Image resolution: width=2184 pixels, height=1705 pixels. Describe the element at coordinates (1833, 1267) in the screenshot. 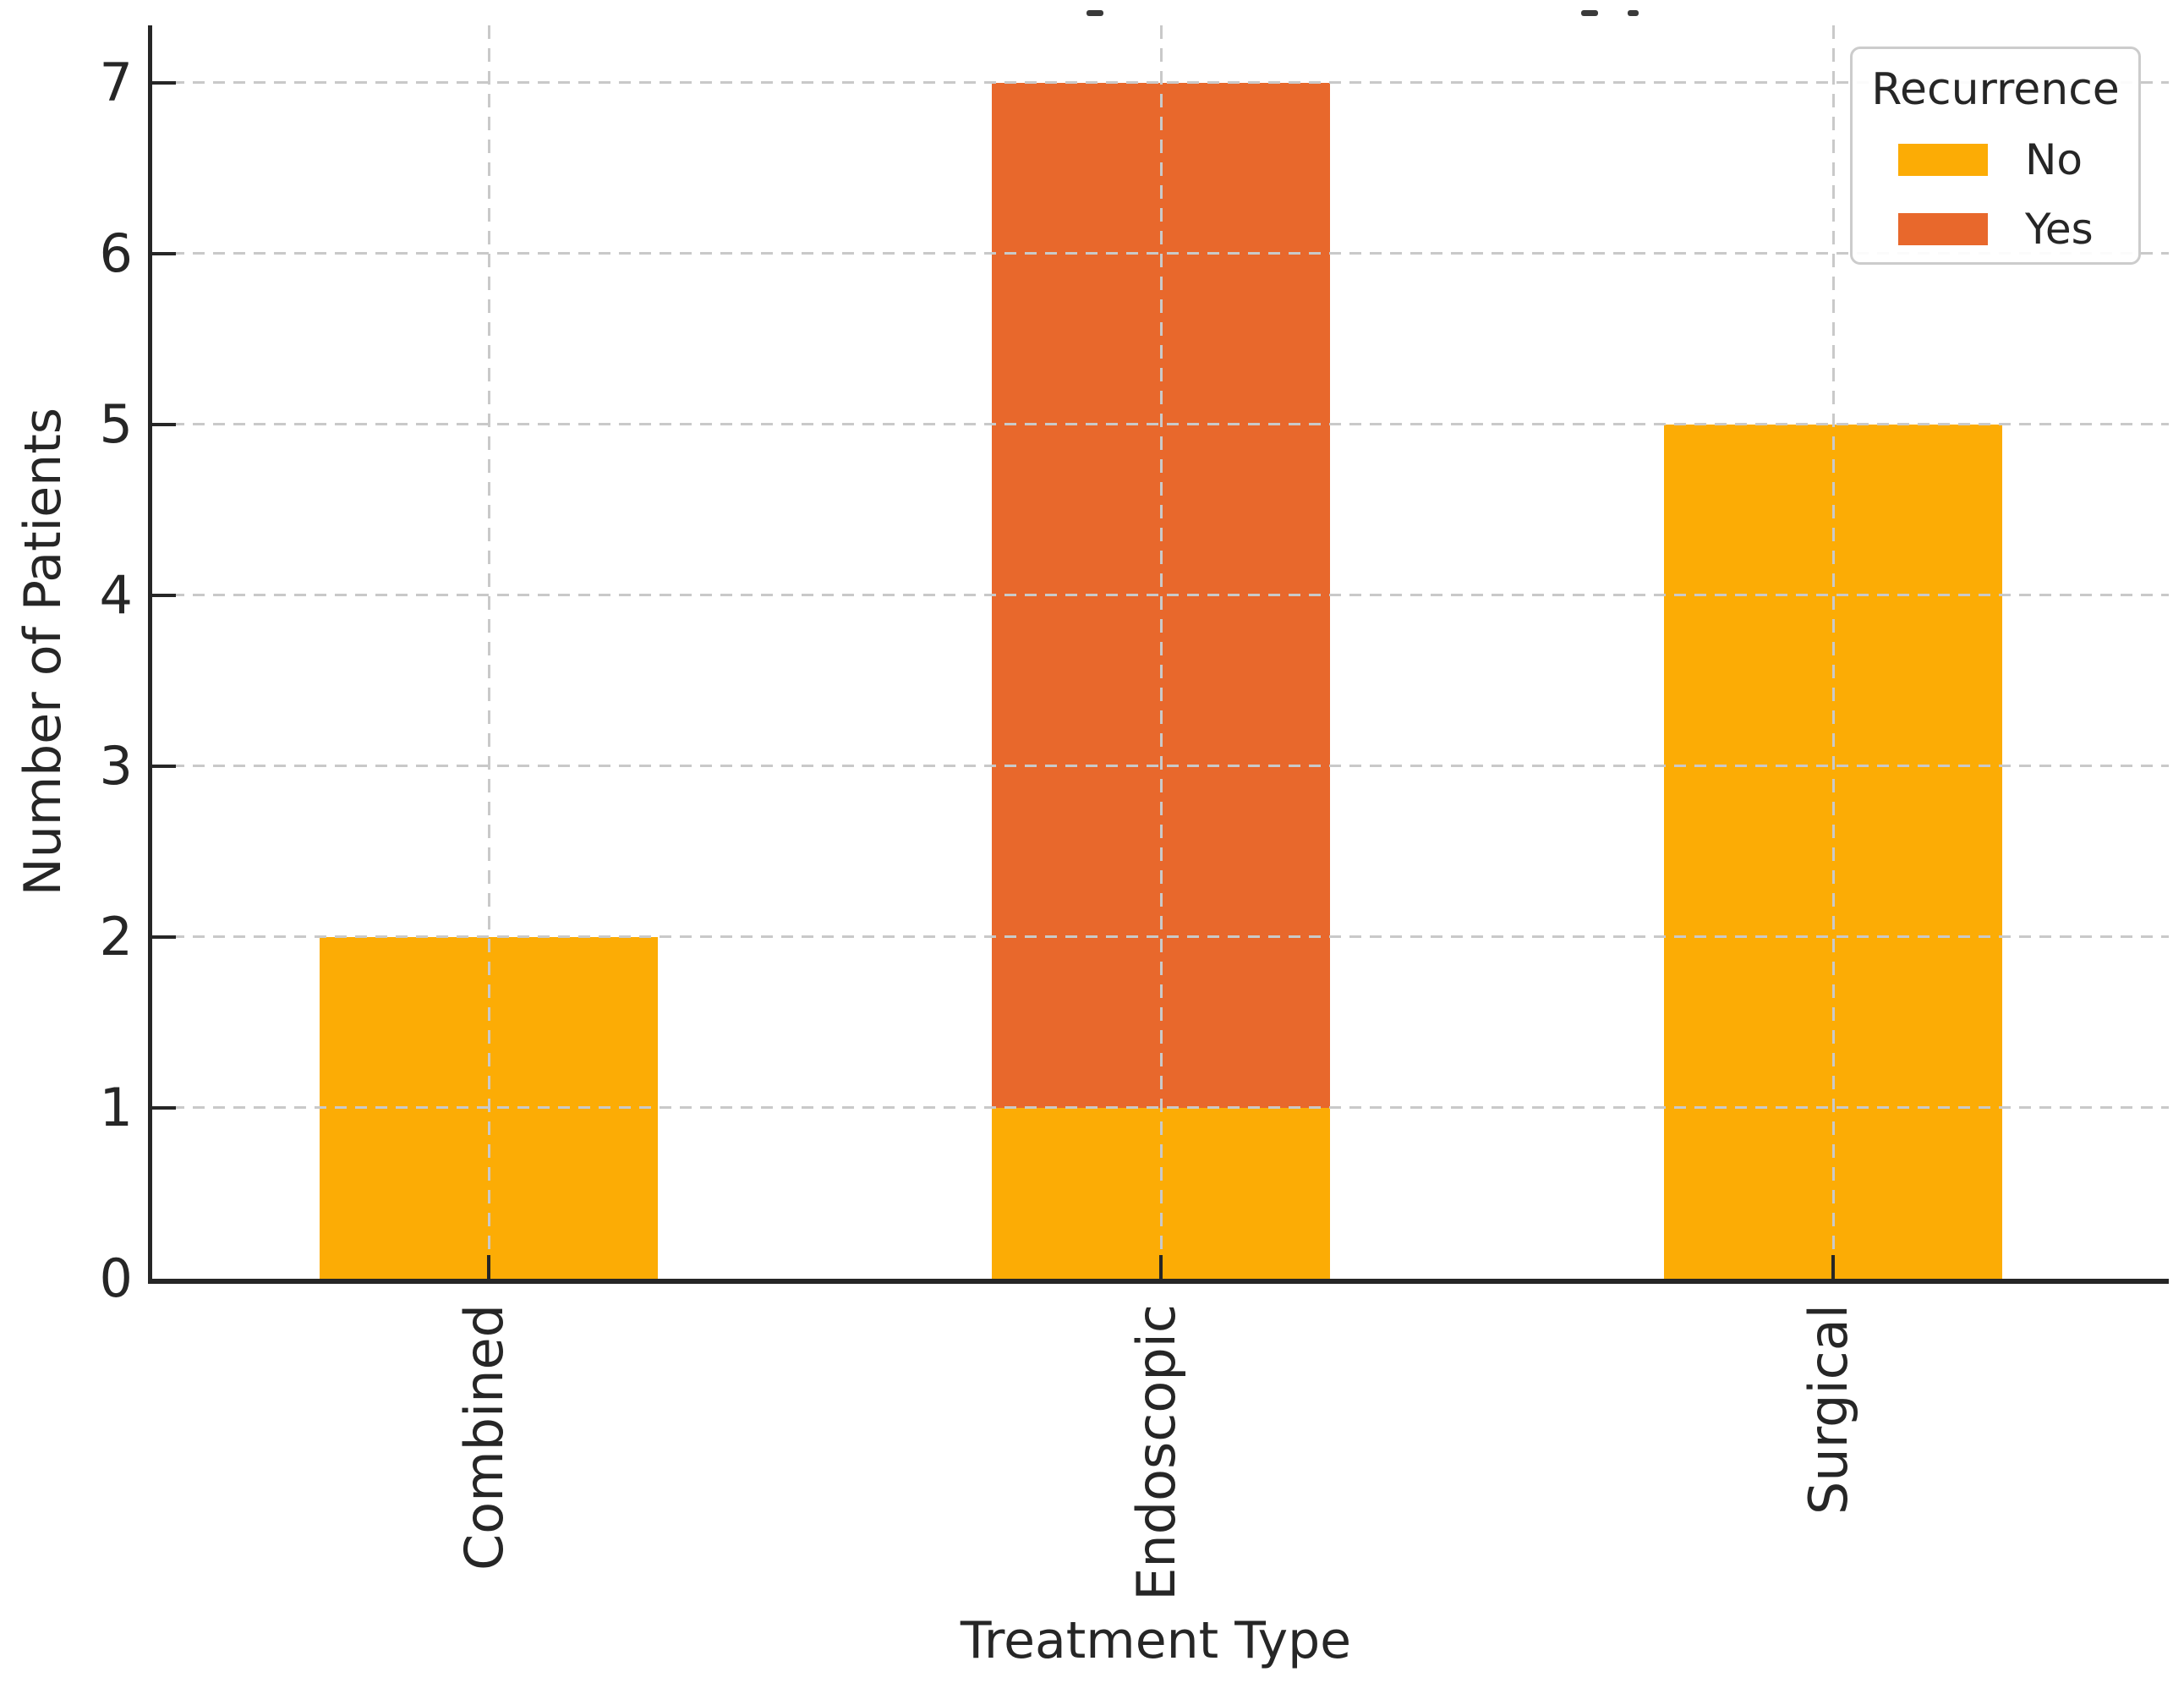

I see `x-tick-mark-surgical` at that location.